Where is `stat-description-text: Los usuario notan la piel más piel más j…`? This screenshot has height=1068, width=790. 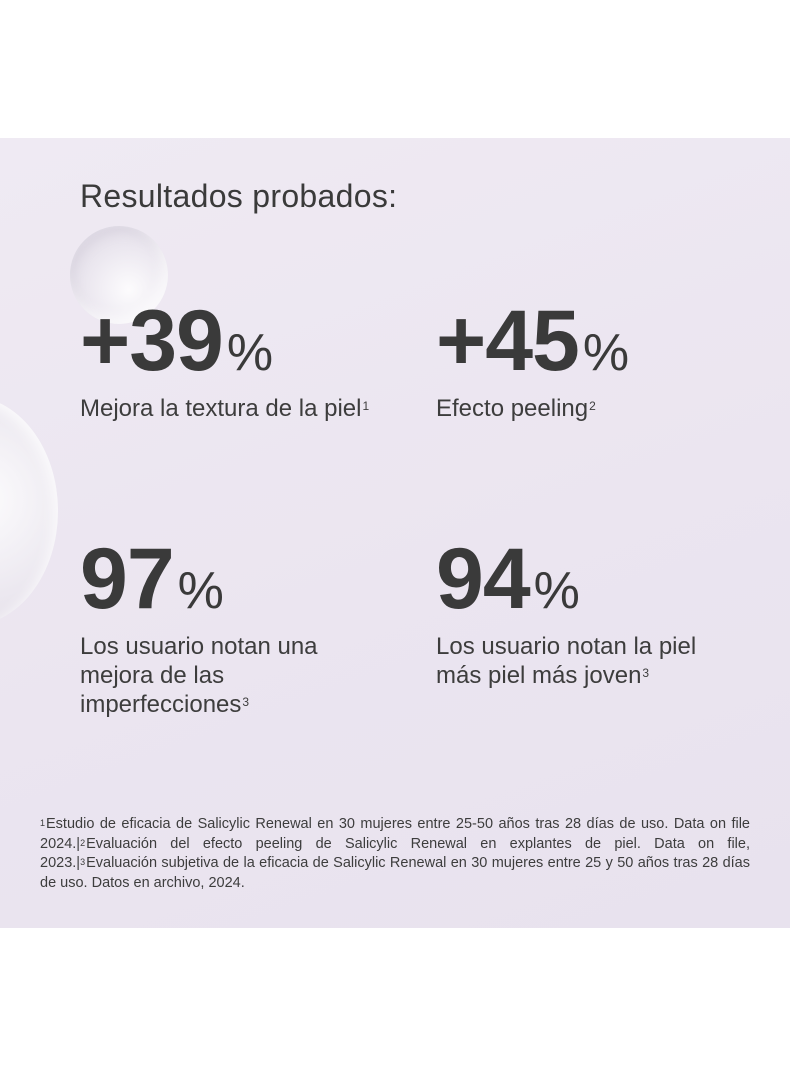
stat-description-text: Los usuario notan la piel más piel más j… is located at coordinates (566, 661).